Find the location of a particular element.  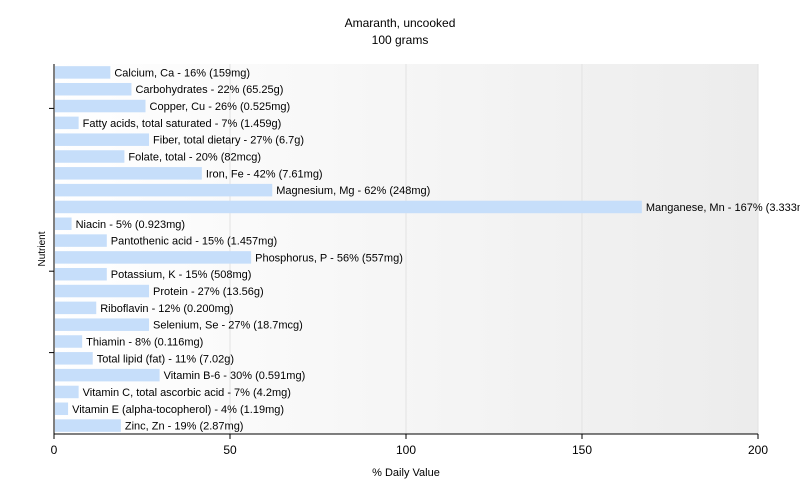

x-tick-label: 150 is located at coordinates (582, 450).